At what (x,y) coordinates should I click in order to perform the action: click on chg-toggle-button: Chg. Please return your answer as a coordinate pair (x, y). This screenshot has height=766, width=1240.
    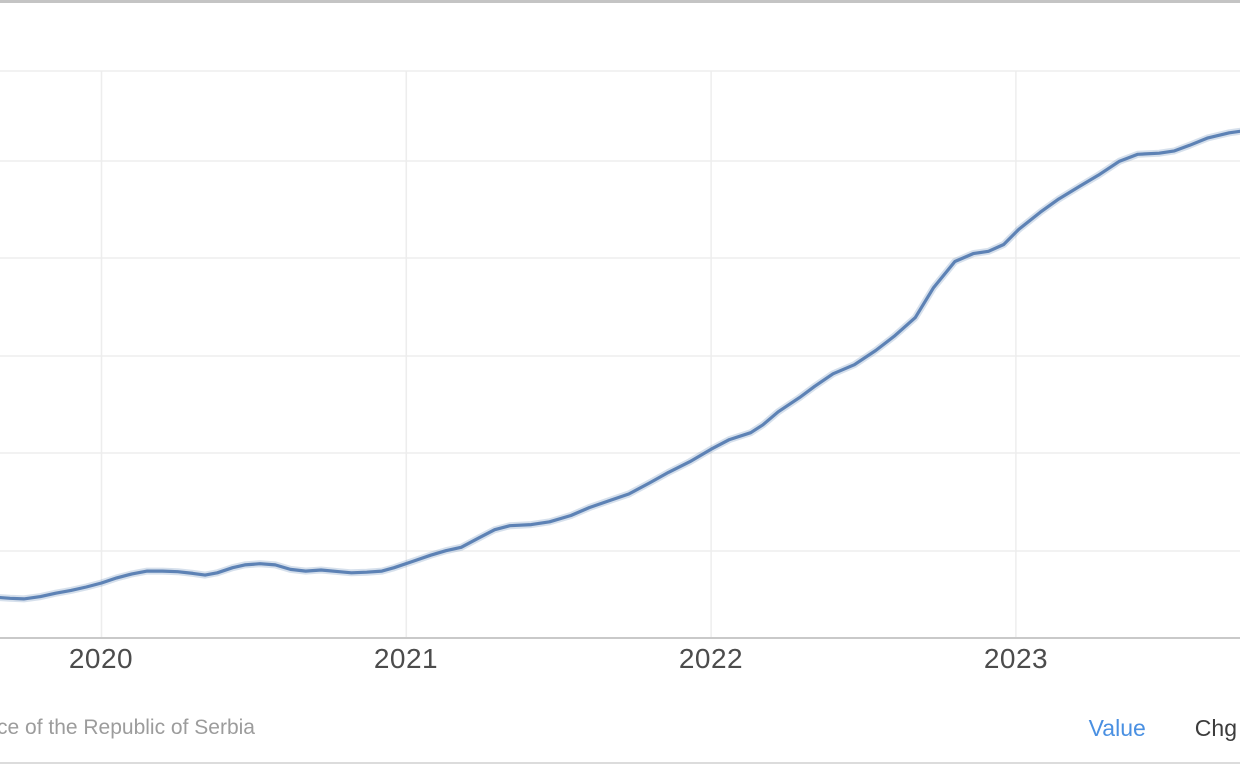
    Looking at the image, I should click on (1215, 727).